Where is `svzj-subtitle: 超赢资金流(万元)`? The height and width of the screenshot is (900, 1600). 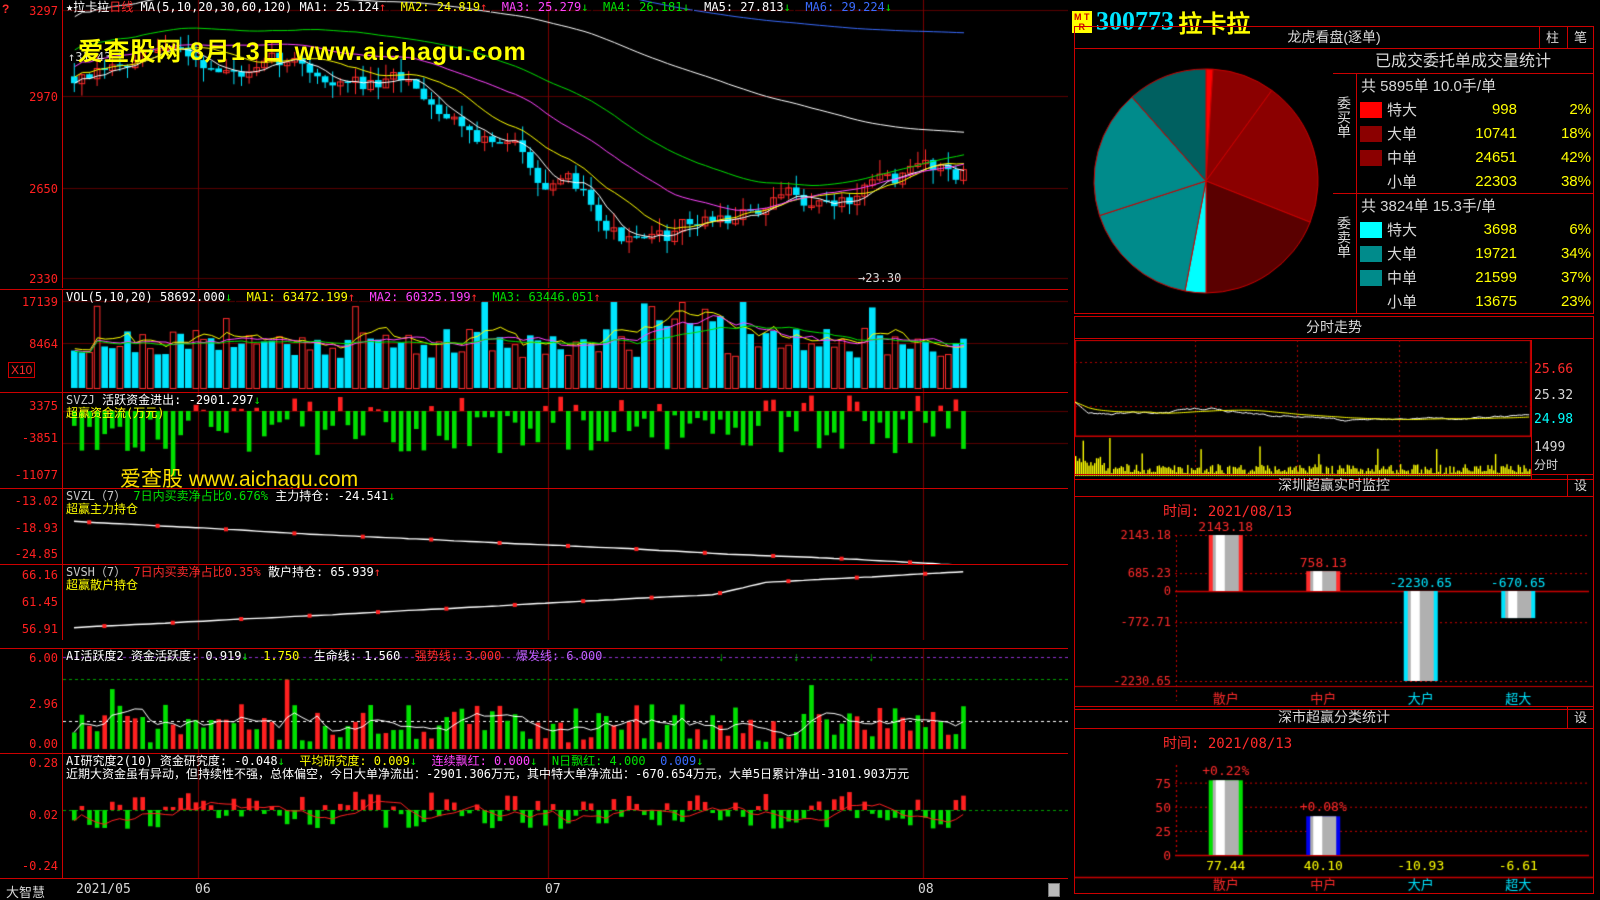 svzj-subtitle: 超赢资金流(万元) is located at coordinates (115, 413).